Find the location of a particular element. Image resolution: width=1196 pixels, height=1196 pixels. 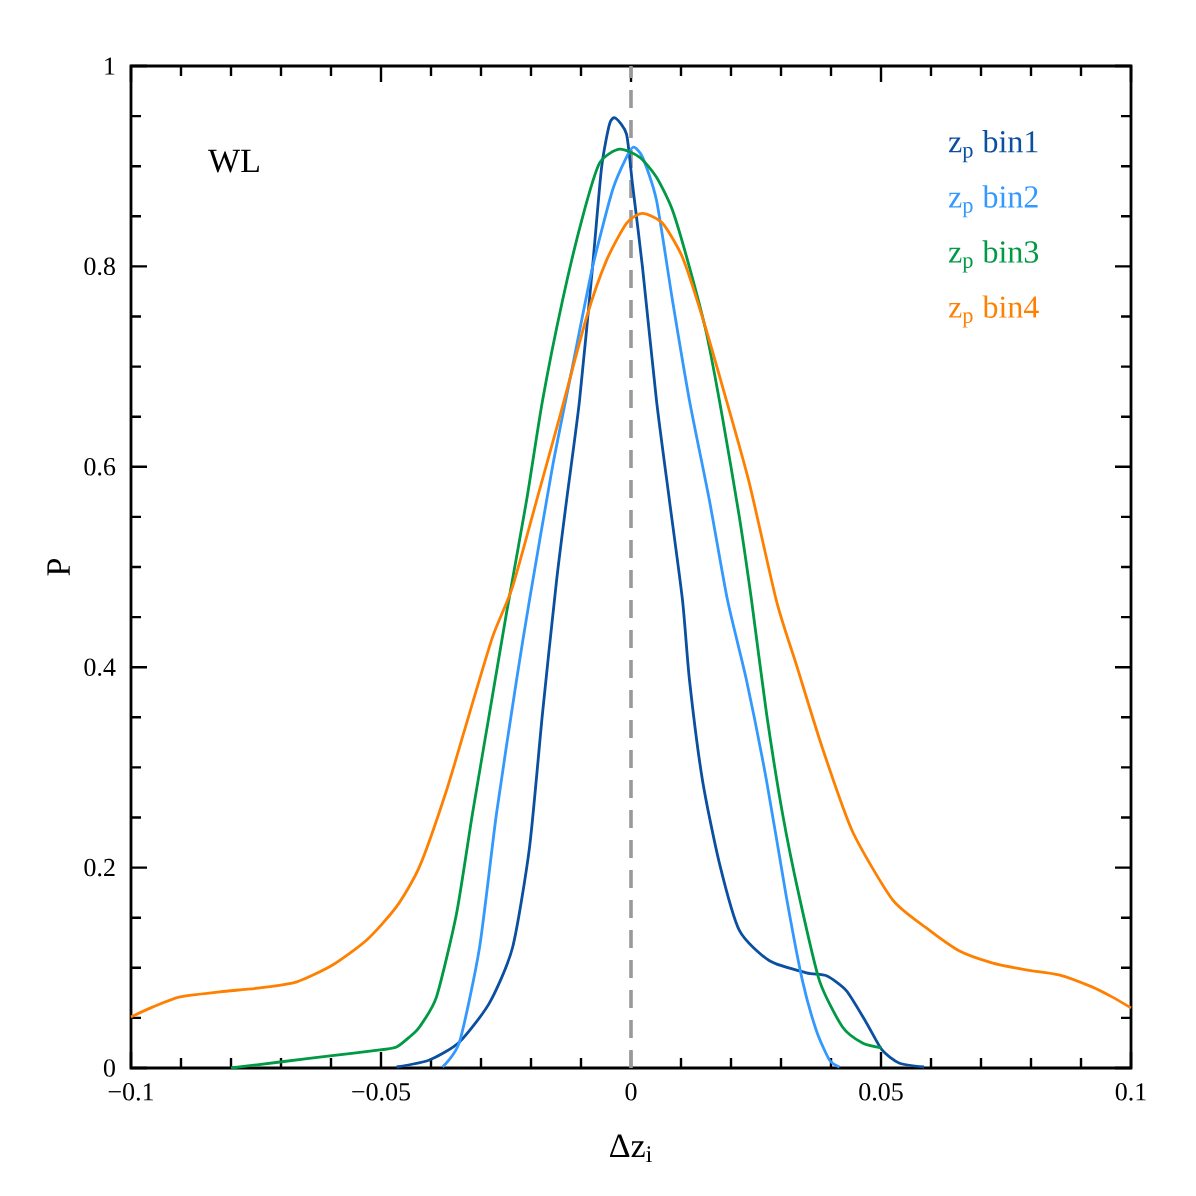

x-tick-label: 0 is located at coordinates (631, 1092).